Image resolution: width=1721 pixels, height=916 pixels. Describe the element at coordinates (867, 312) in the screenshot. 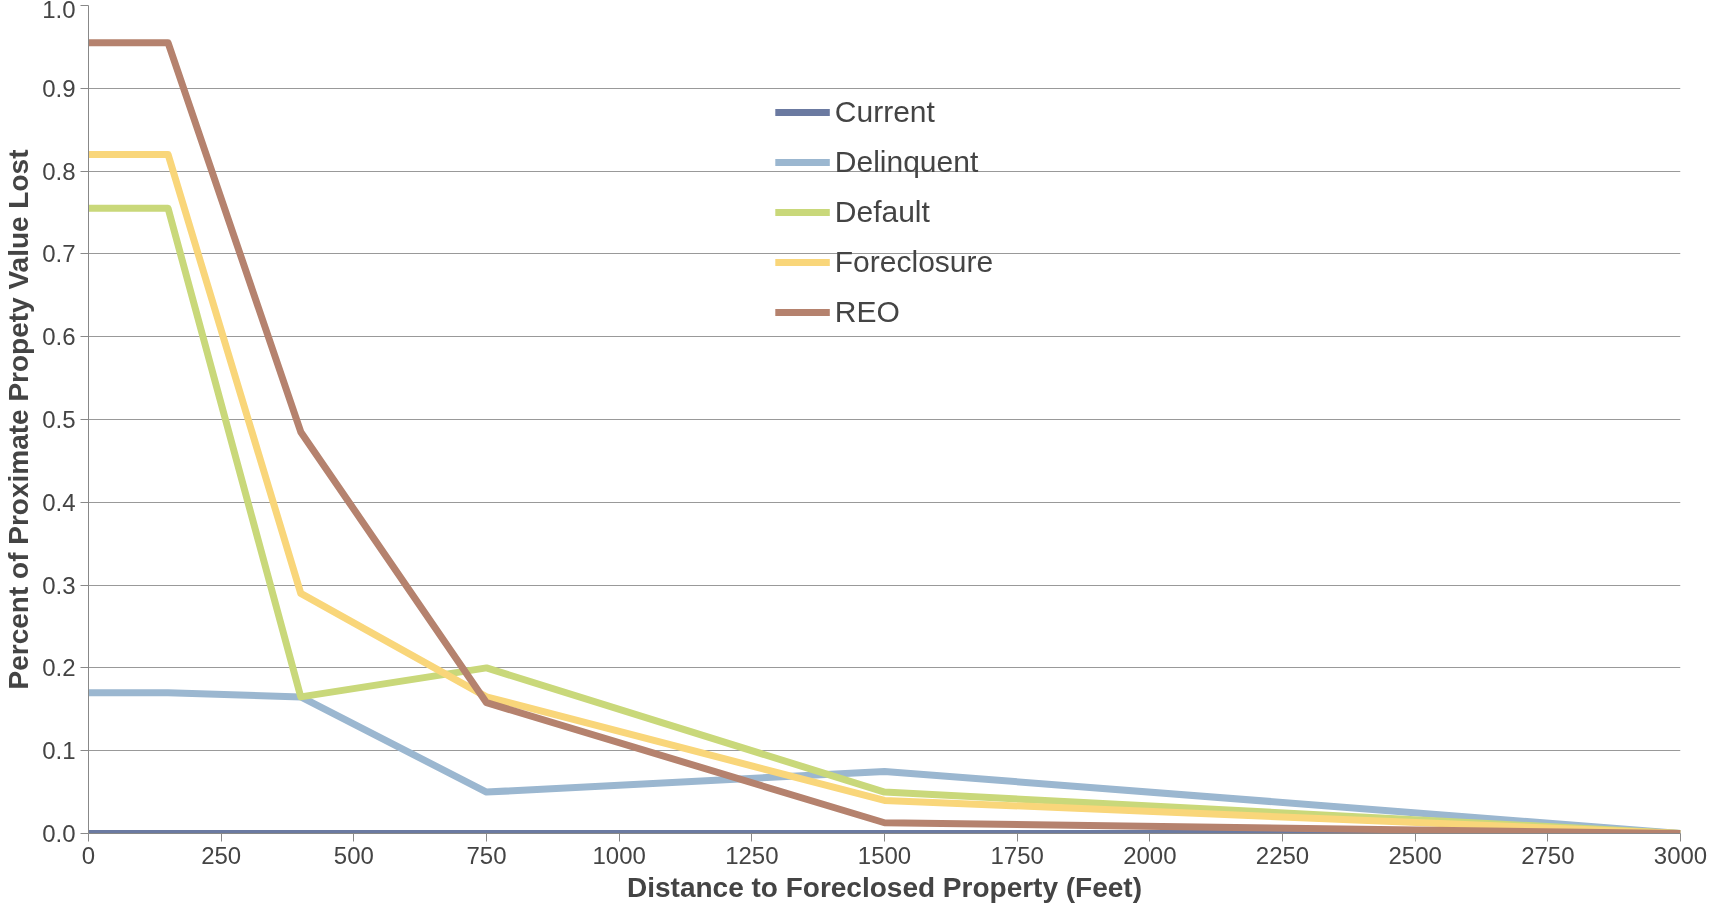

I see `legend-label: REO` at that location.